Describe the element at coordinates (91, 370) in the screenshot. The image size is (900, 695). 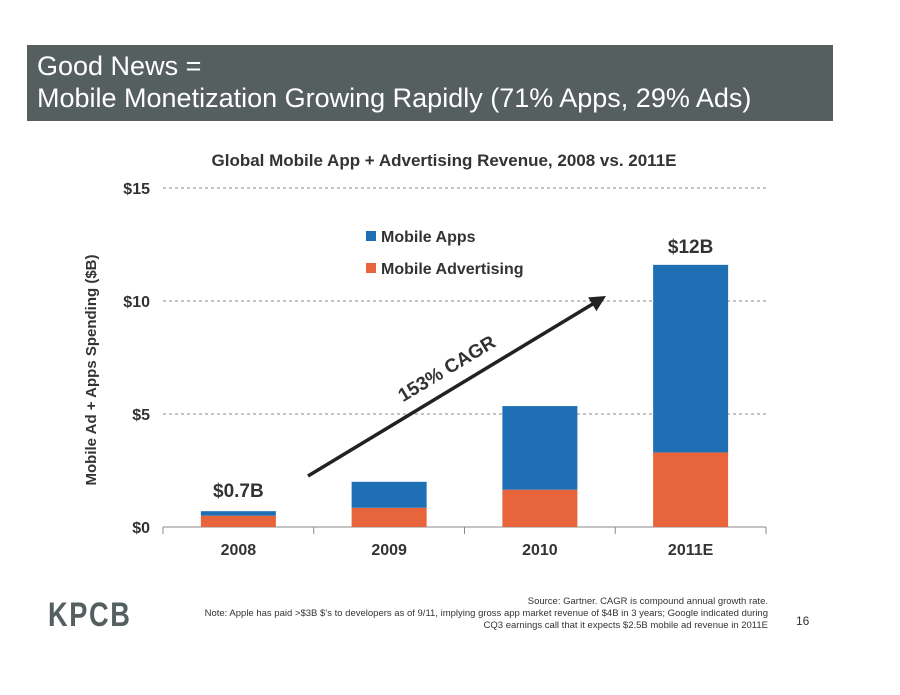
I see `y-axis-label: Mobile Ad + Apps Spending ($B)` at that location.